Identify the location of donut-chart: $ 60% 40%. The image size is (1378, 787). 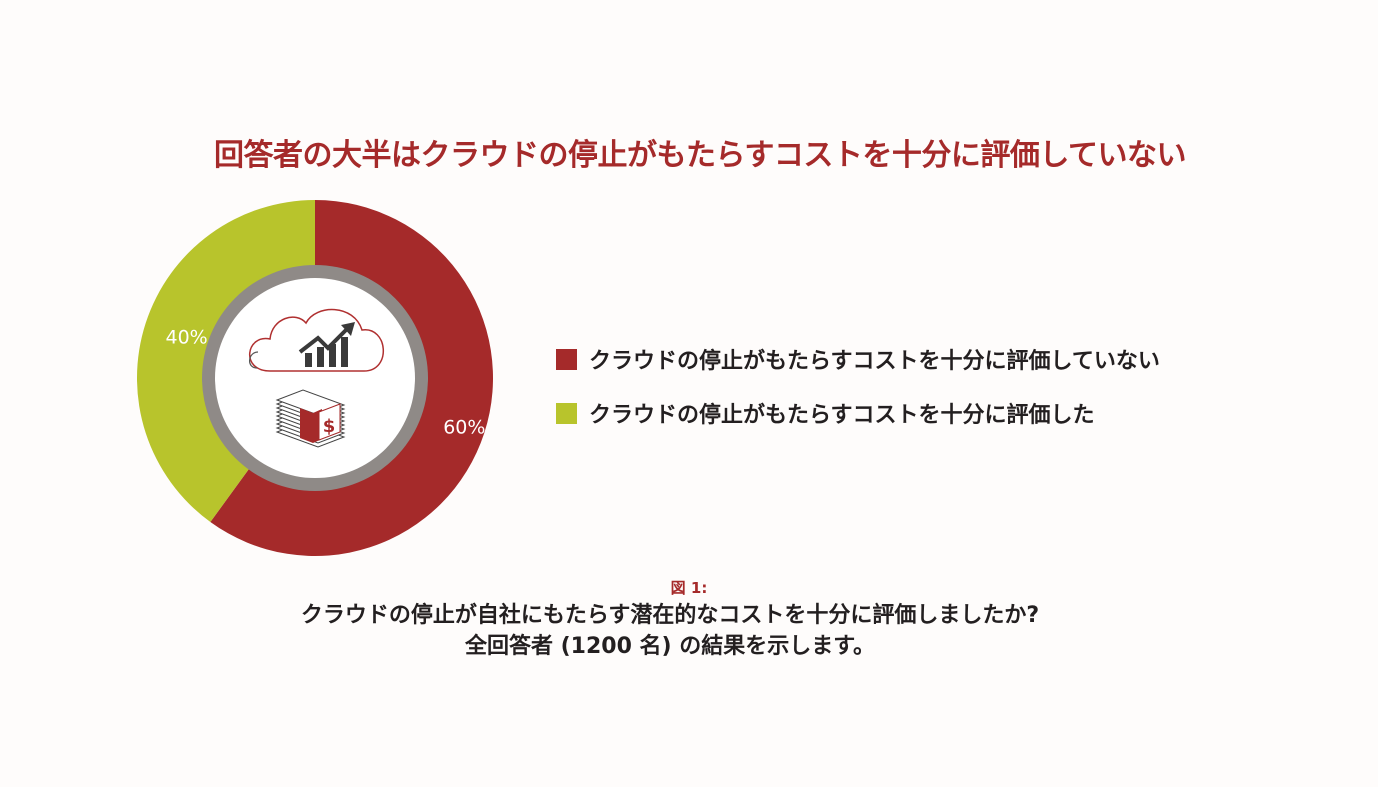
(315, 378).